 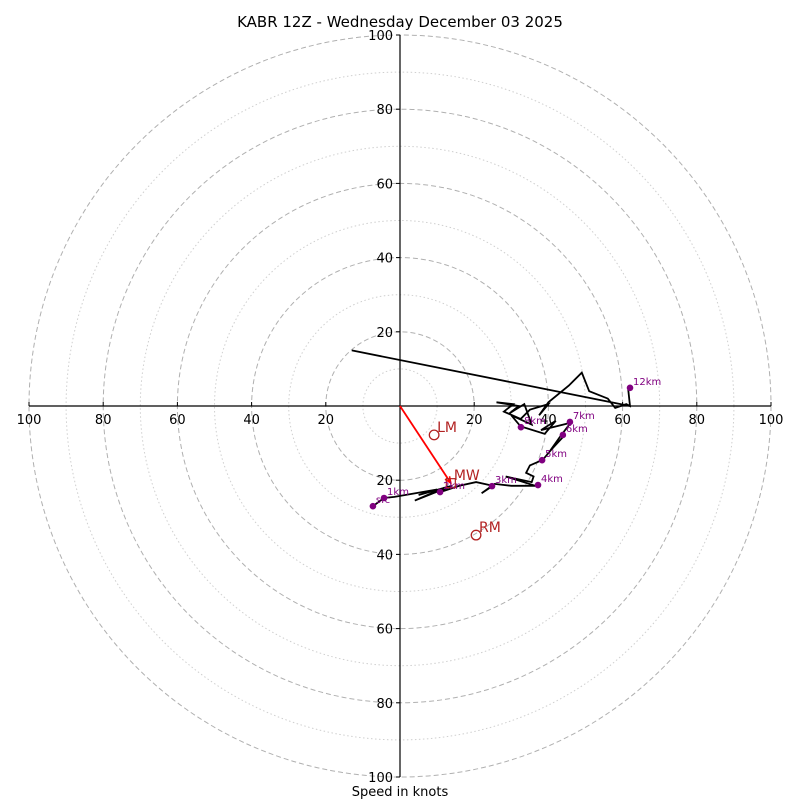 I want to click on height-marker-3km, so click(x=492, y=486).